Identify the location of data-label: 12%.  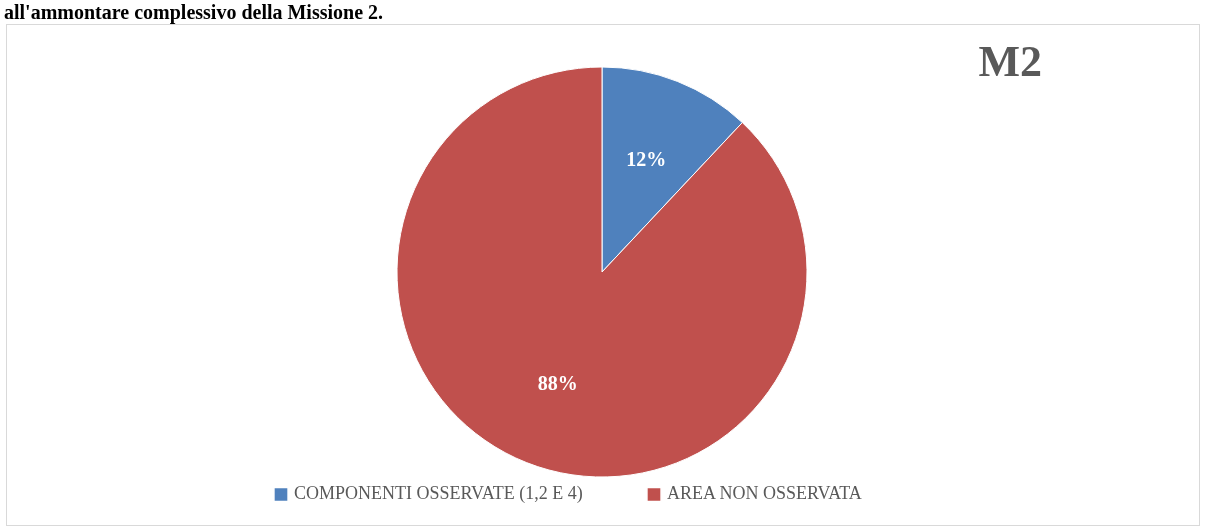
(646, 159).